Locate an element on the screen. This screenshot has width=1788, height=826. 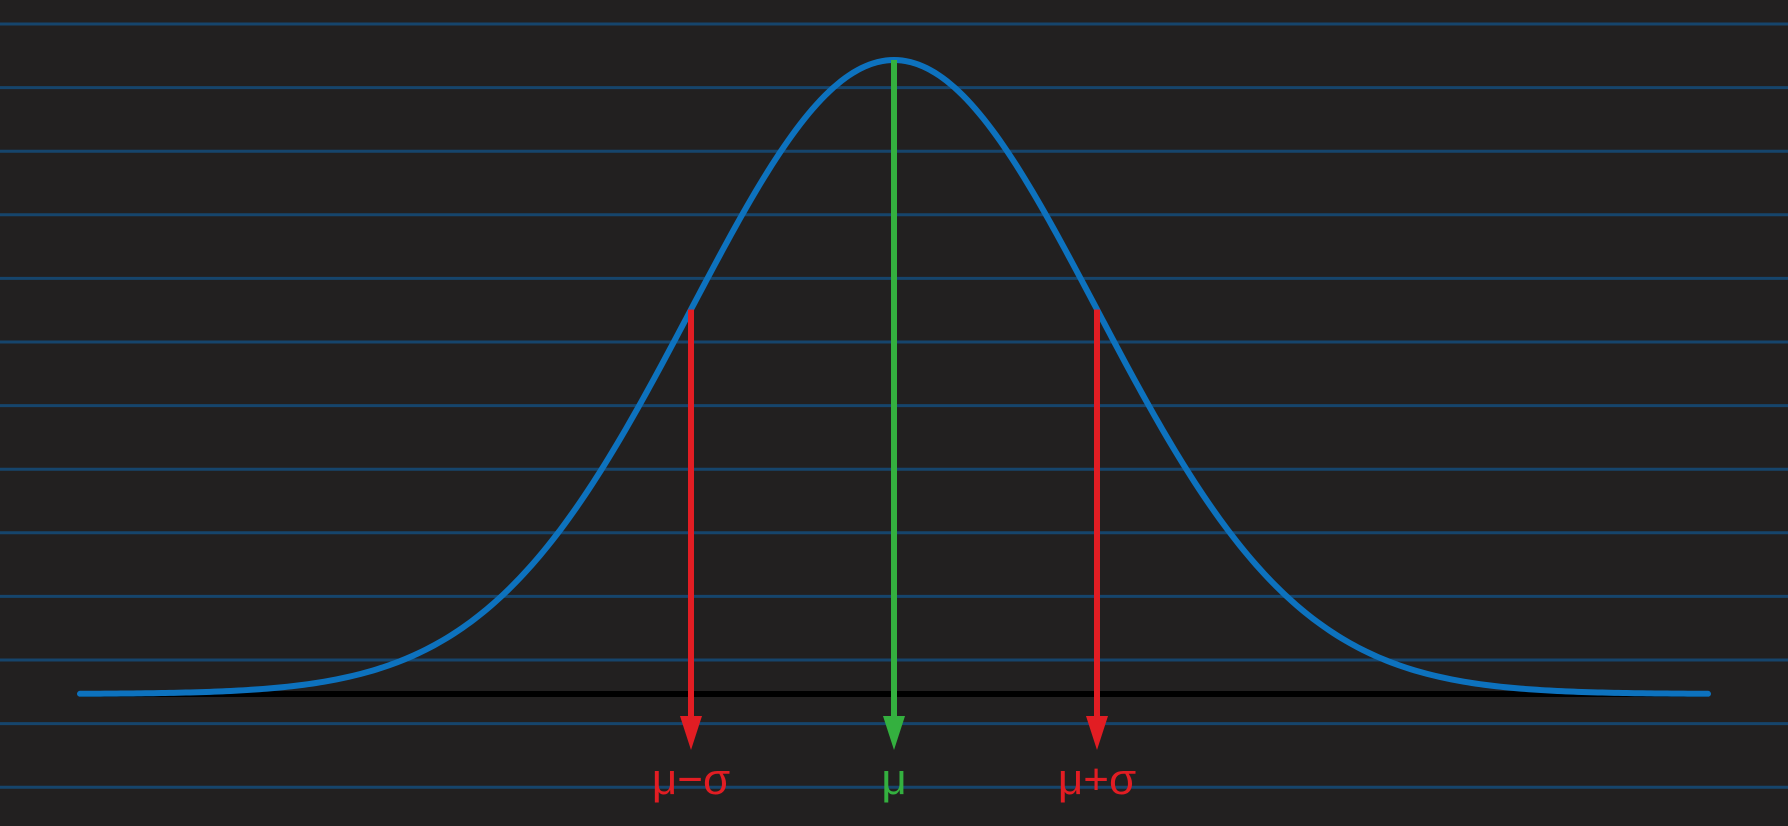
mean-arrowhead is located at coordinates (894, 733).